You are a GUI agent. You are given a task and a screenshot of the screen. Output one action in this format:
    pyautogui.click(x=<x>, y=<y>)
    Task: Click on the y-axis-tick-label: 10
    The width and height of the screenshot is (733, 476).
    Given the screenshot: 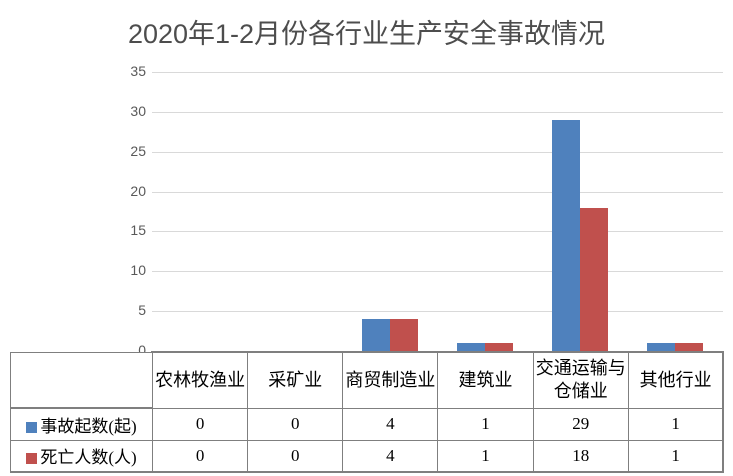 What is the action you would take?
    pyautogui.click(x=138, y=270)
    